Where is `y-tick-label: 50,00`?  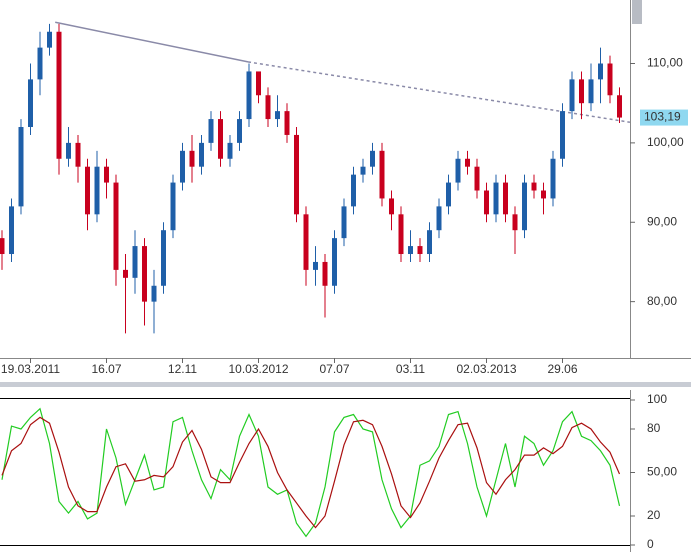
y-tick-label: 50,00 is located at coordinates (662, 472).